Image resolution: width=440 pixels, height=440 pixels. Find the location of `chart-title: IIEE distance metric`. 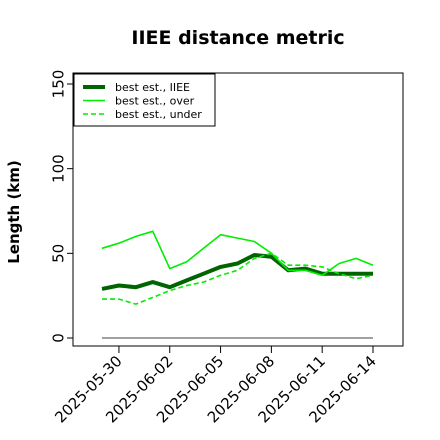

chart-title: IIEE distance metric is located at coordinates (237, 38).